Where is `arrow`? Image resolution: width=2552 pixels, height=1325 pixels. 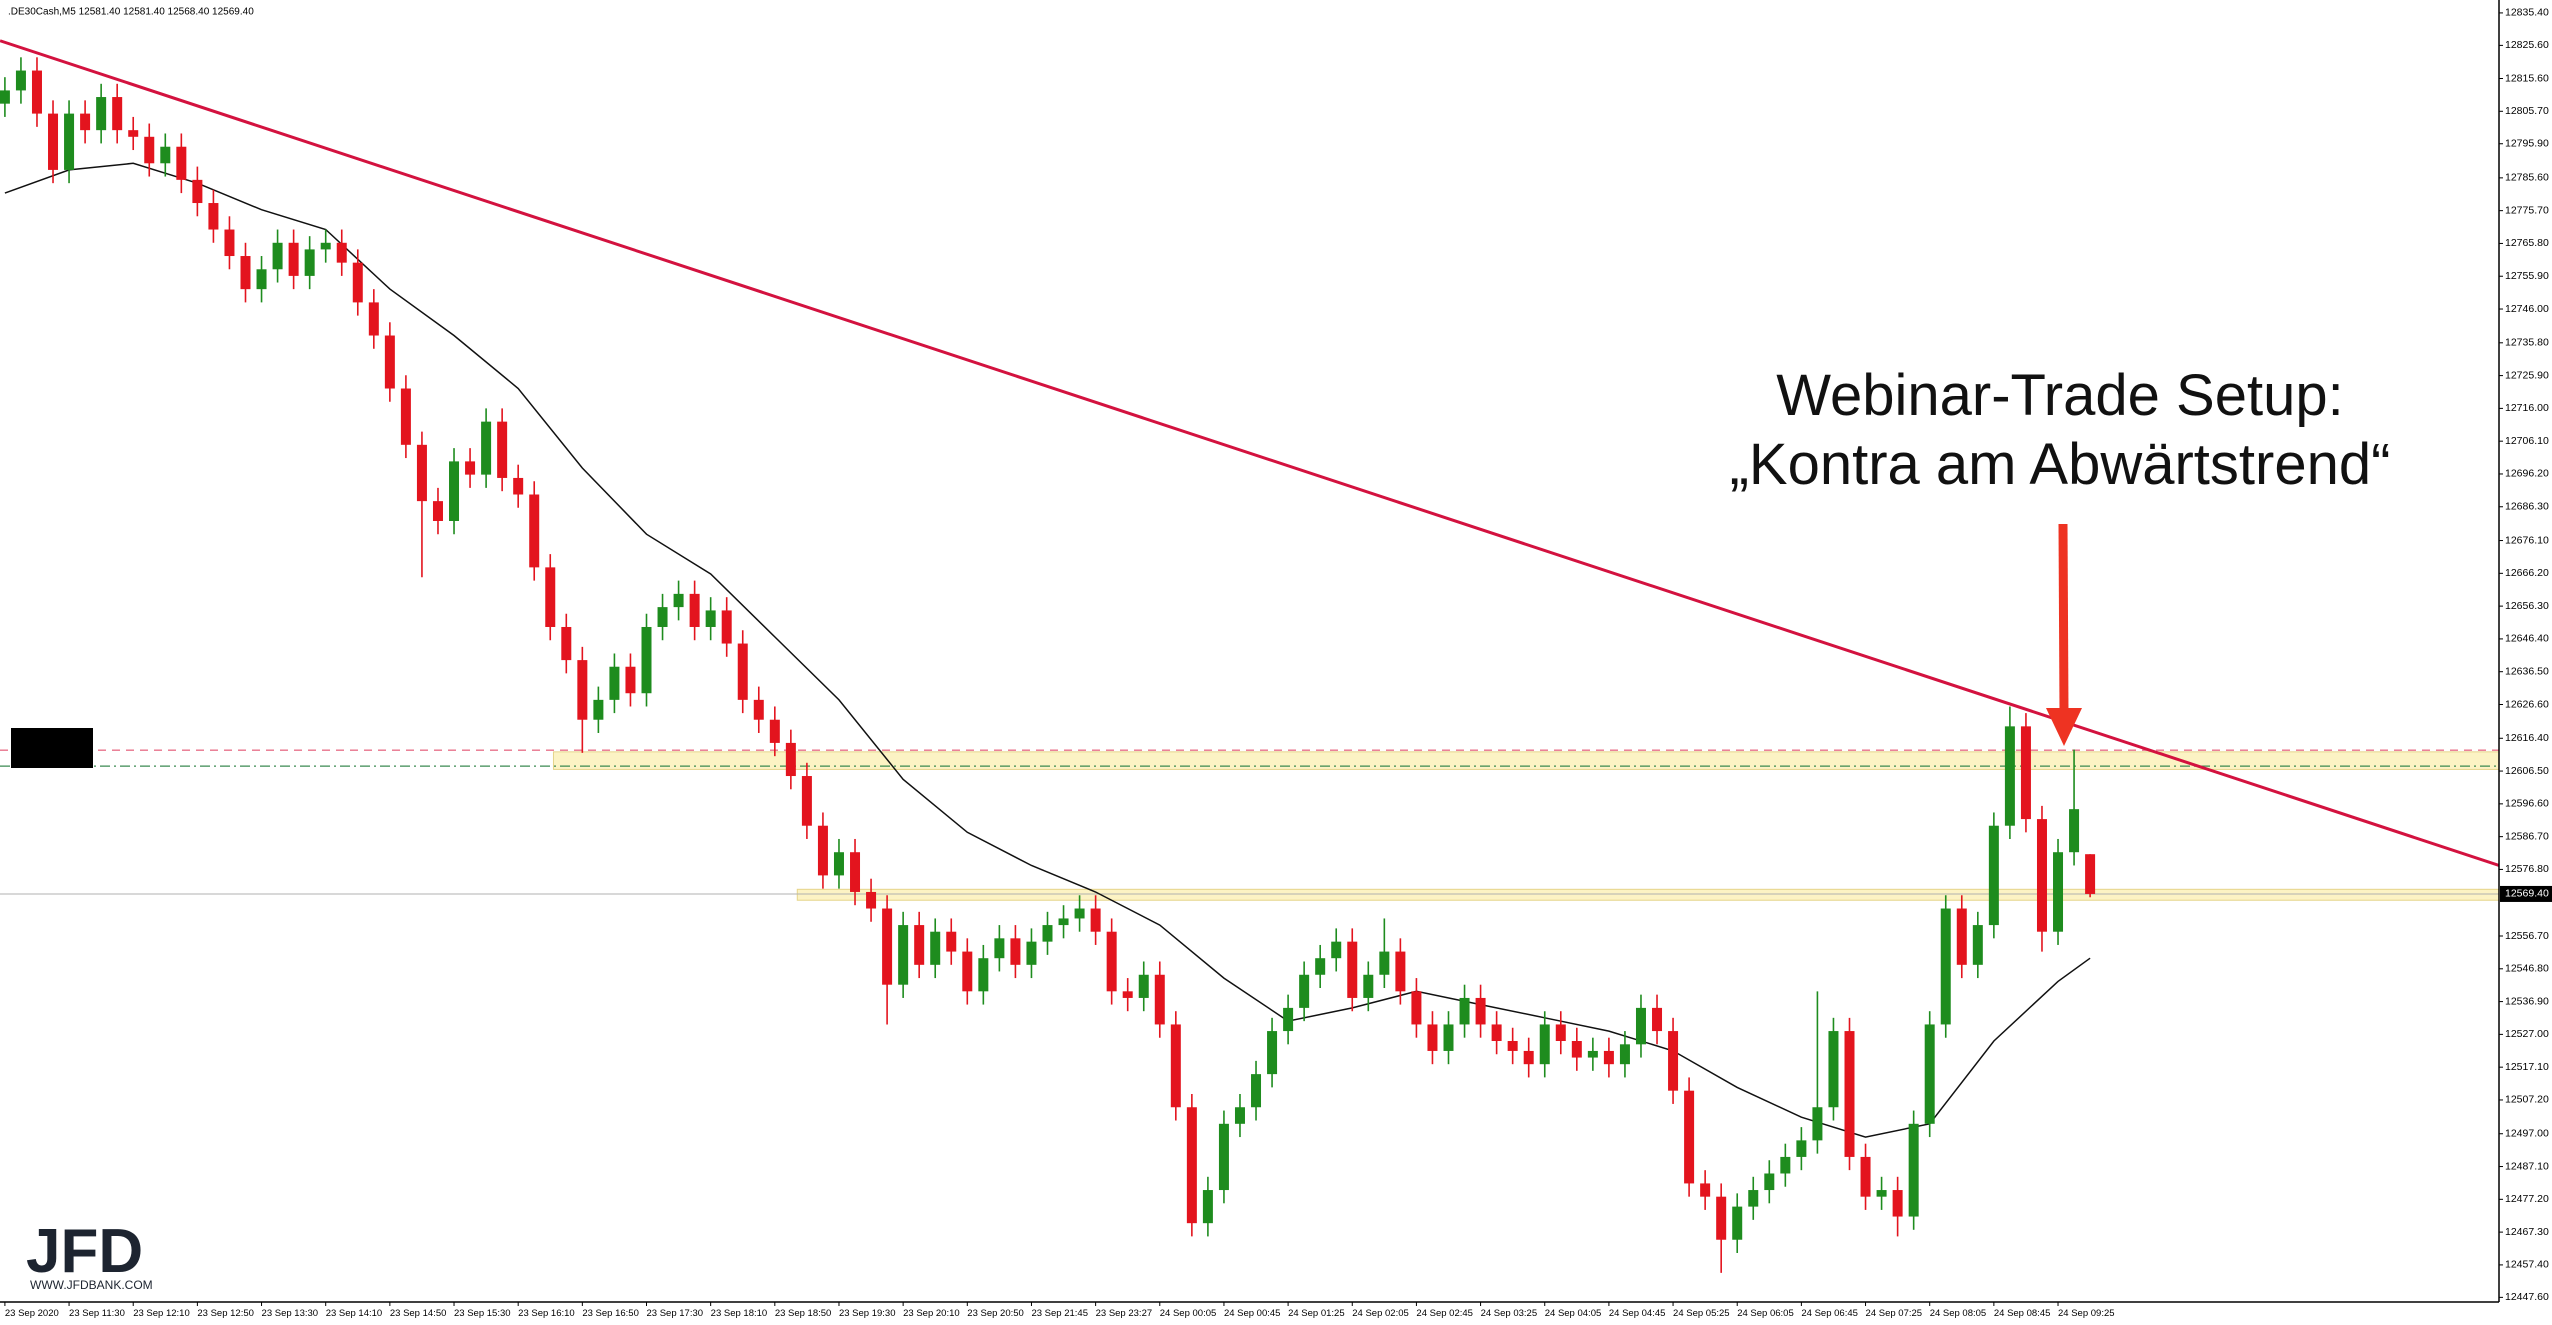 arrow is located at coordinates (2064, 634).